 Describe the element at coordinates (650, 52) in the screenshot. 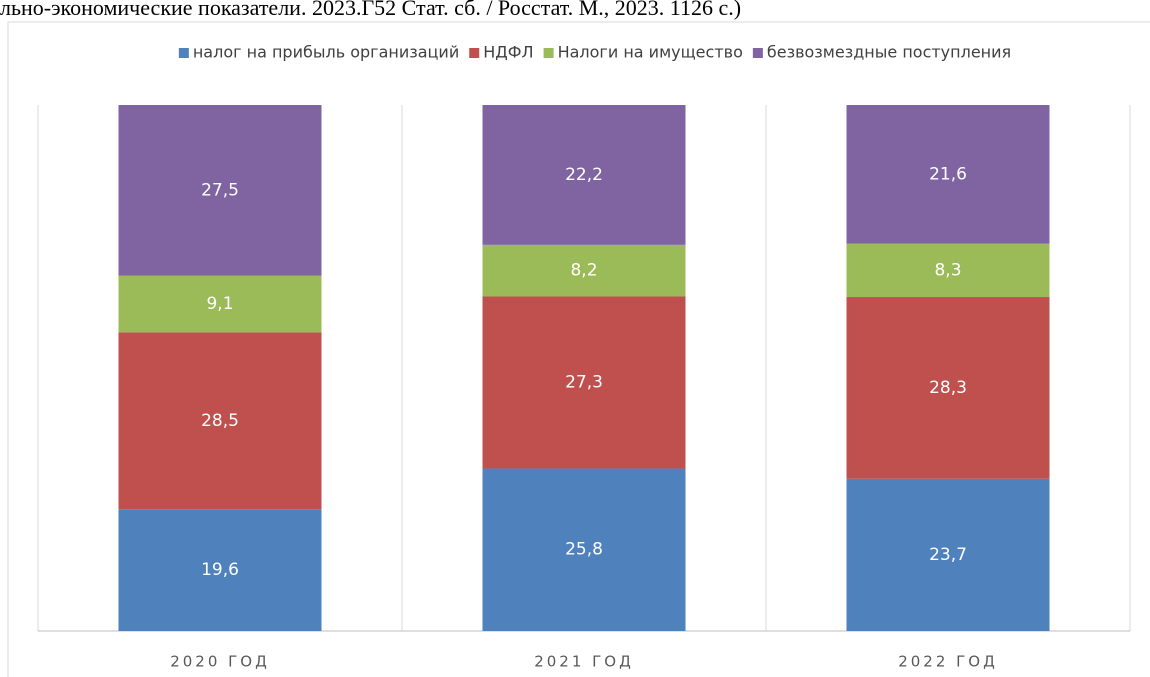

I see `legend-label: Налоги на имущество` at that location.